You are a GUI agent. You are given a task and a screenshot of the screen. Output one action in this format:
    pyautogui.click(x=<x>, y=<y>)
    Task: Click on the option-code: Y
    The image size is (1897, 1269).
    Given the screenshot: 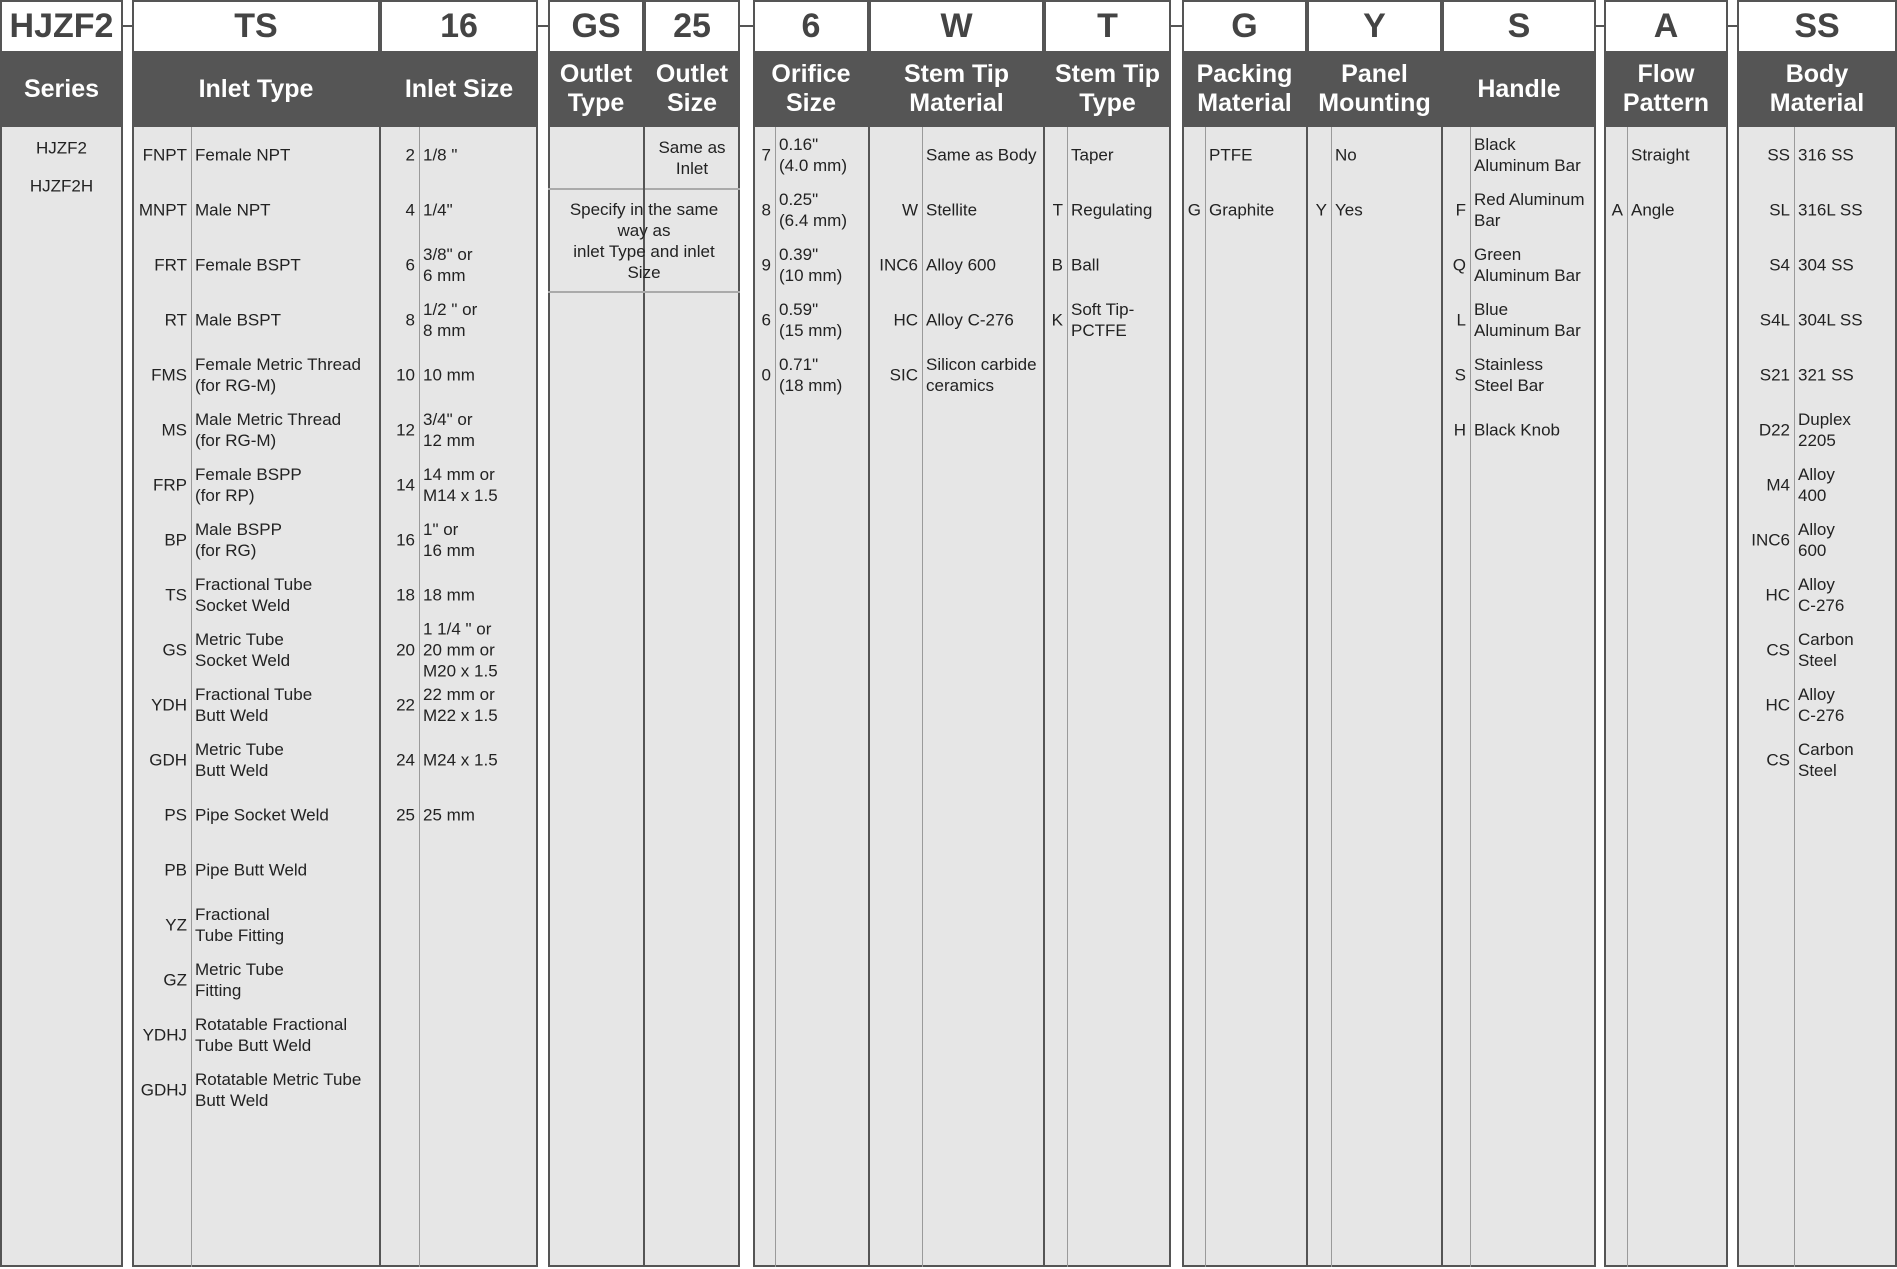 What is the action you would take?
    pyautogui.click(x=1321, y=210)
    